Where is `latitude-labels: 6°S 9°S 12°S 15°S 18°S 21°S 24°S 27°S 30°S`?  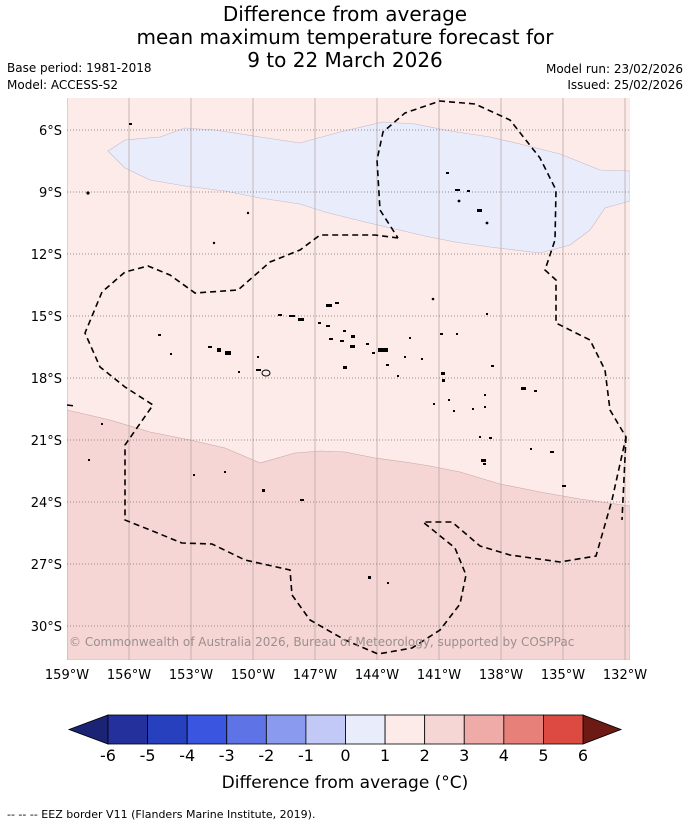
latitude-labels: 6°S 9°S 12°S 15°S 18°S 21°S 24°S 27°S 30°S is located at coordinates (46, 379).